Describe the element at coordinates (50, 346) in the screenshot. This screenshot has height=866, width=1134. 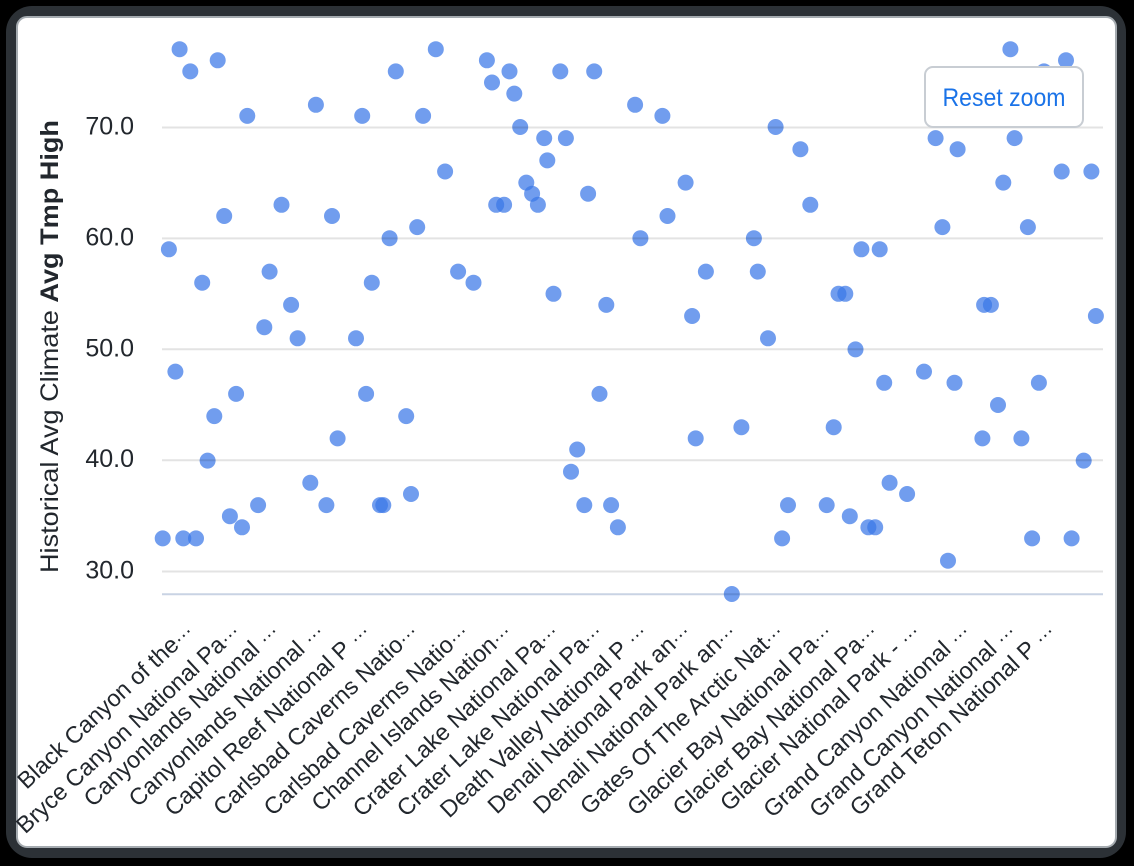
I see `svg-text:Historical Avg Climate Avg Tmp: Historical Avg Climate Avg Tmp High` at that location.